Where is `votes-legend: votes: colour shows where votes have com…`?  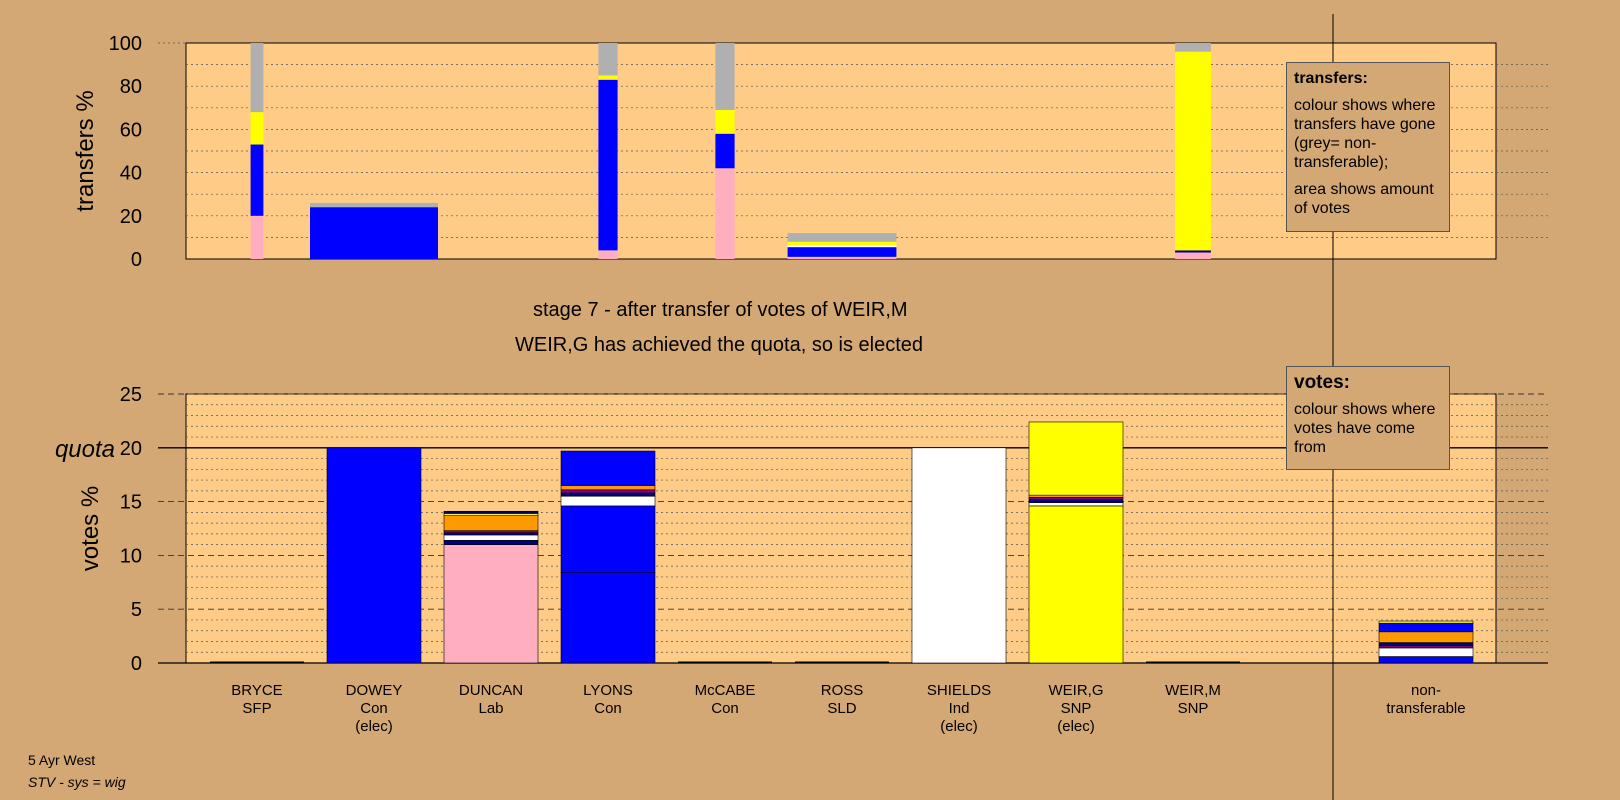
votes-legend: votes: colour shows where votes have com… is located at coordinates (1368, 418).